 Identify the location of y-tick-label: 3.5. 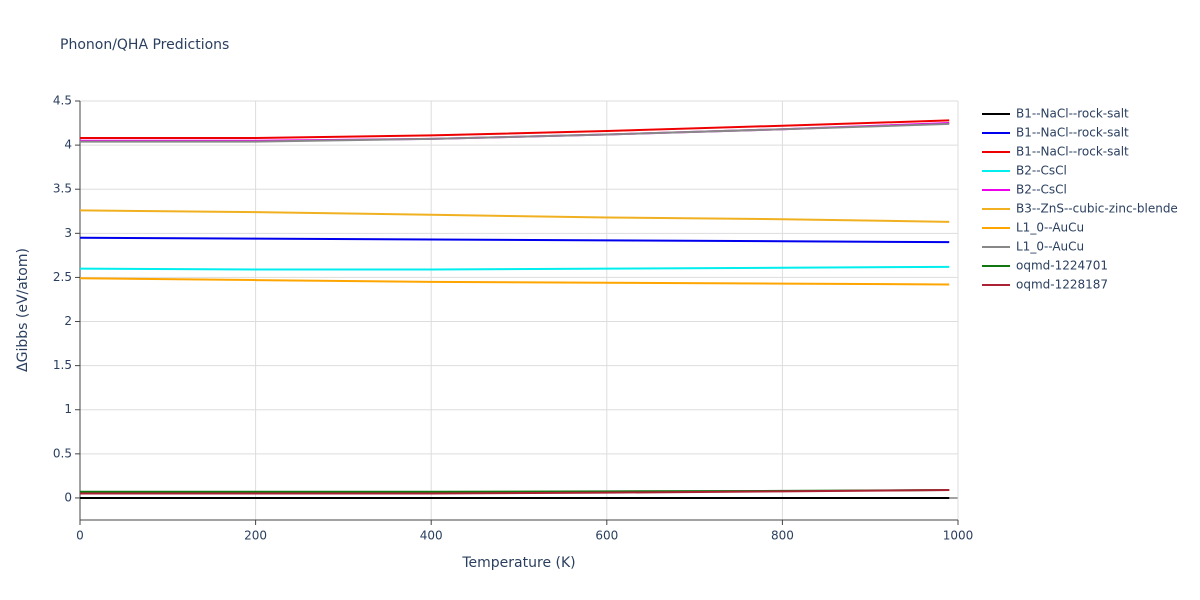
(62, 189).